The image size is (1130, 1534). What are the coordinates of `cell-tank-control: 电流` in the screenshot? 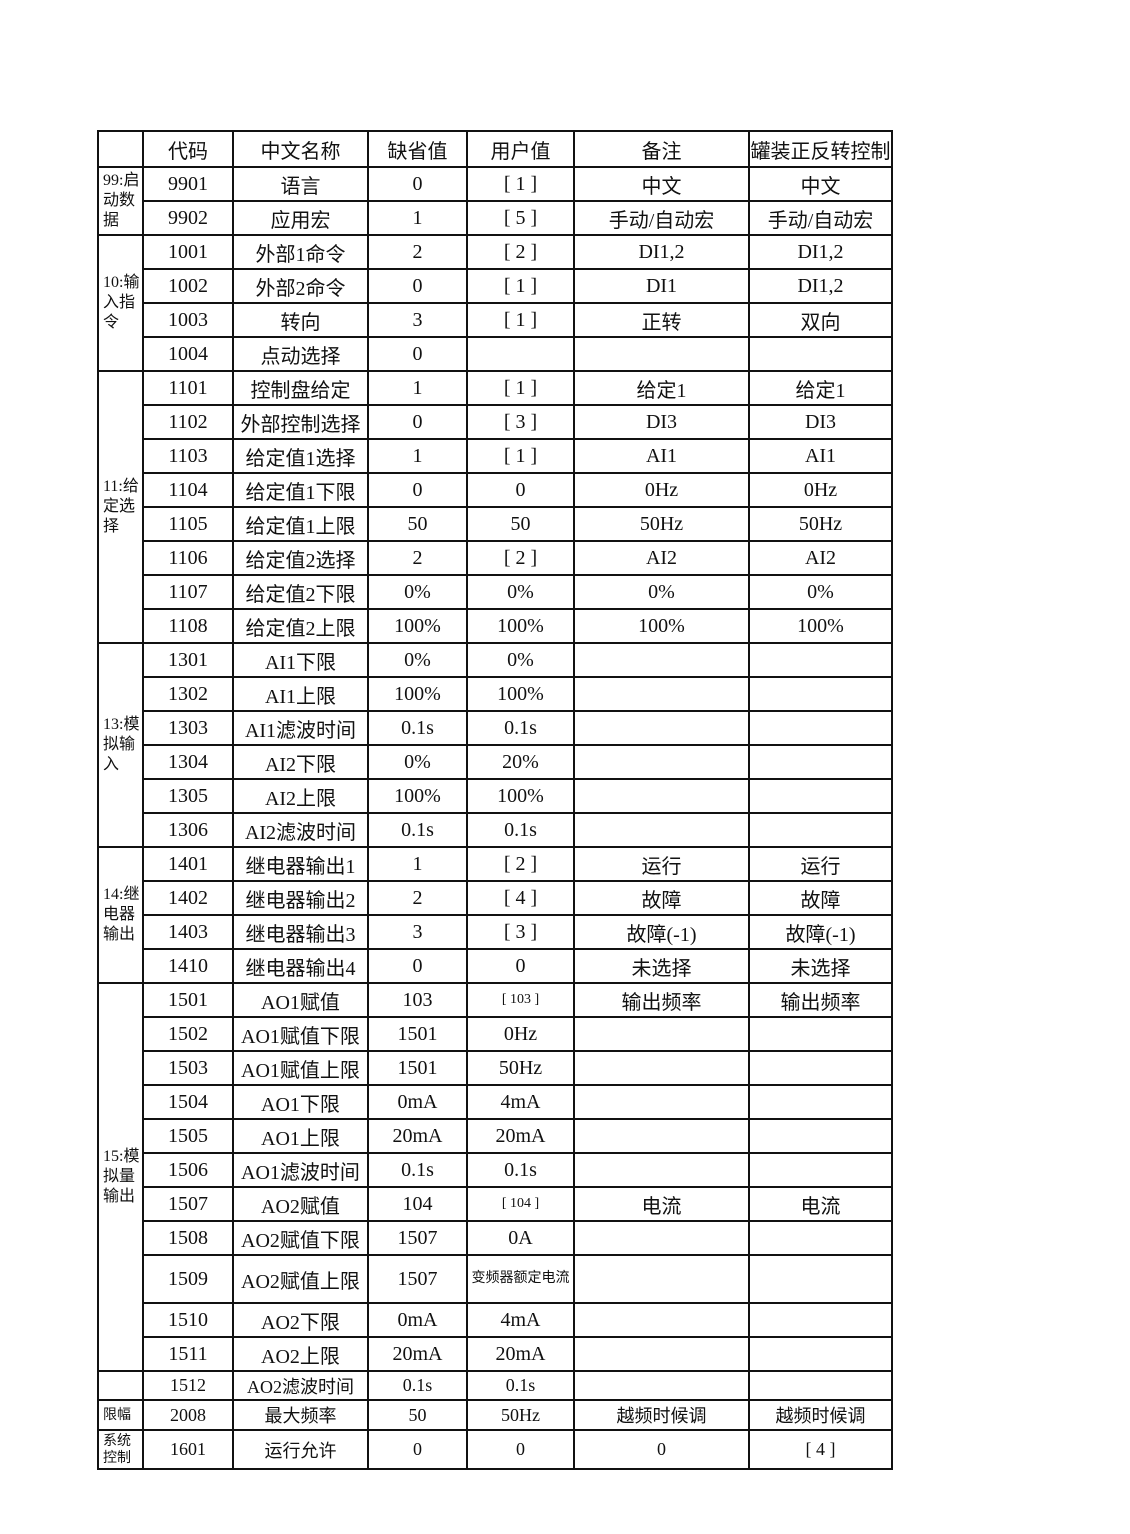 It's located at (820, 1204).